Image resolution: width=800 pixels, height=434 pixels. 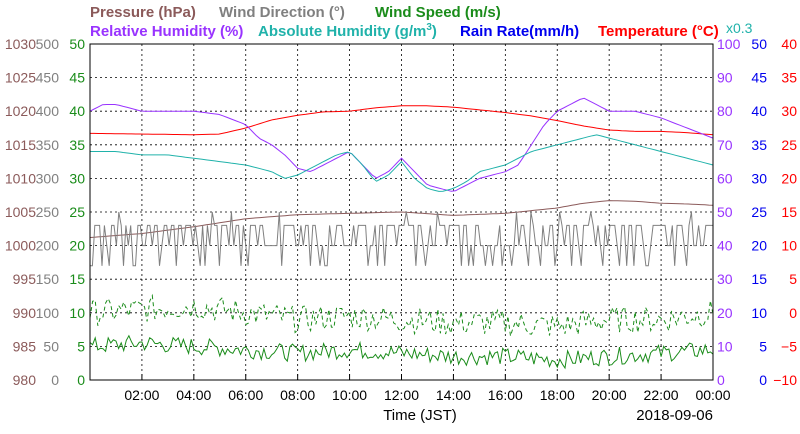 What do you see at coordinates (48, 111) in the screenshot?
I see `tick-label-wind_dir: 400` at bounding box center [48, 111].